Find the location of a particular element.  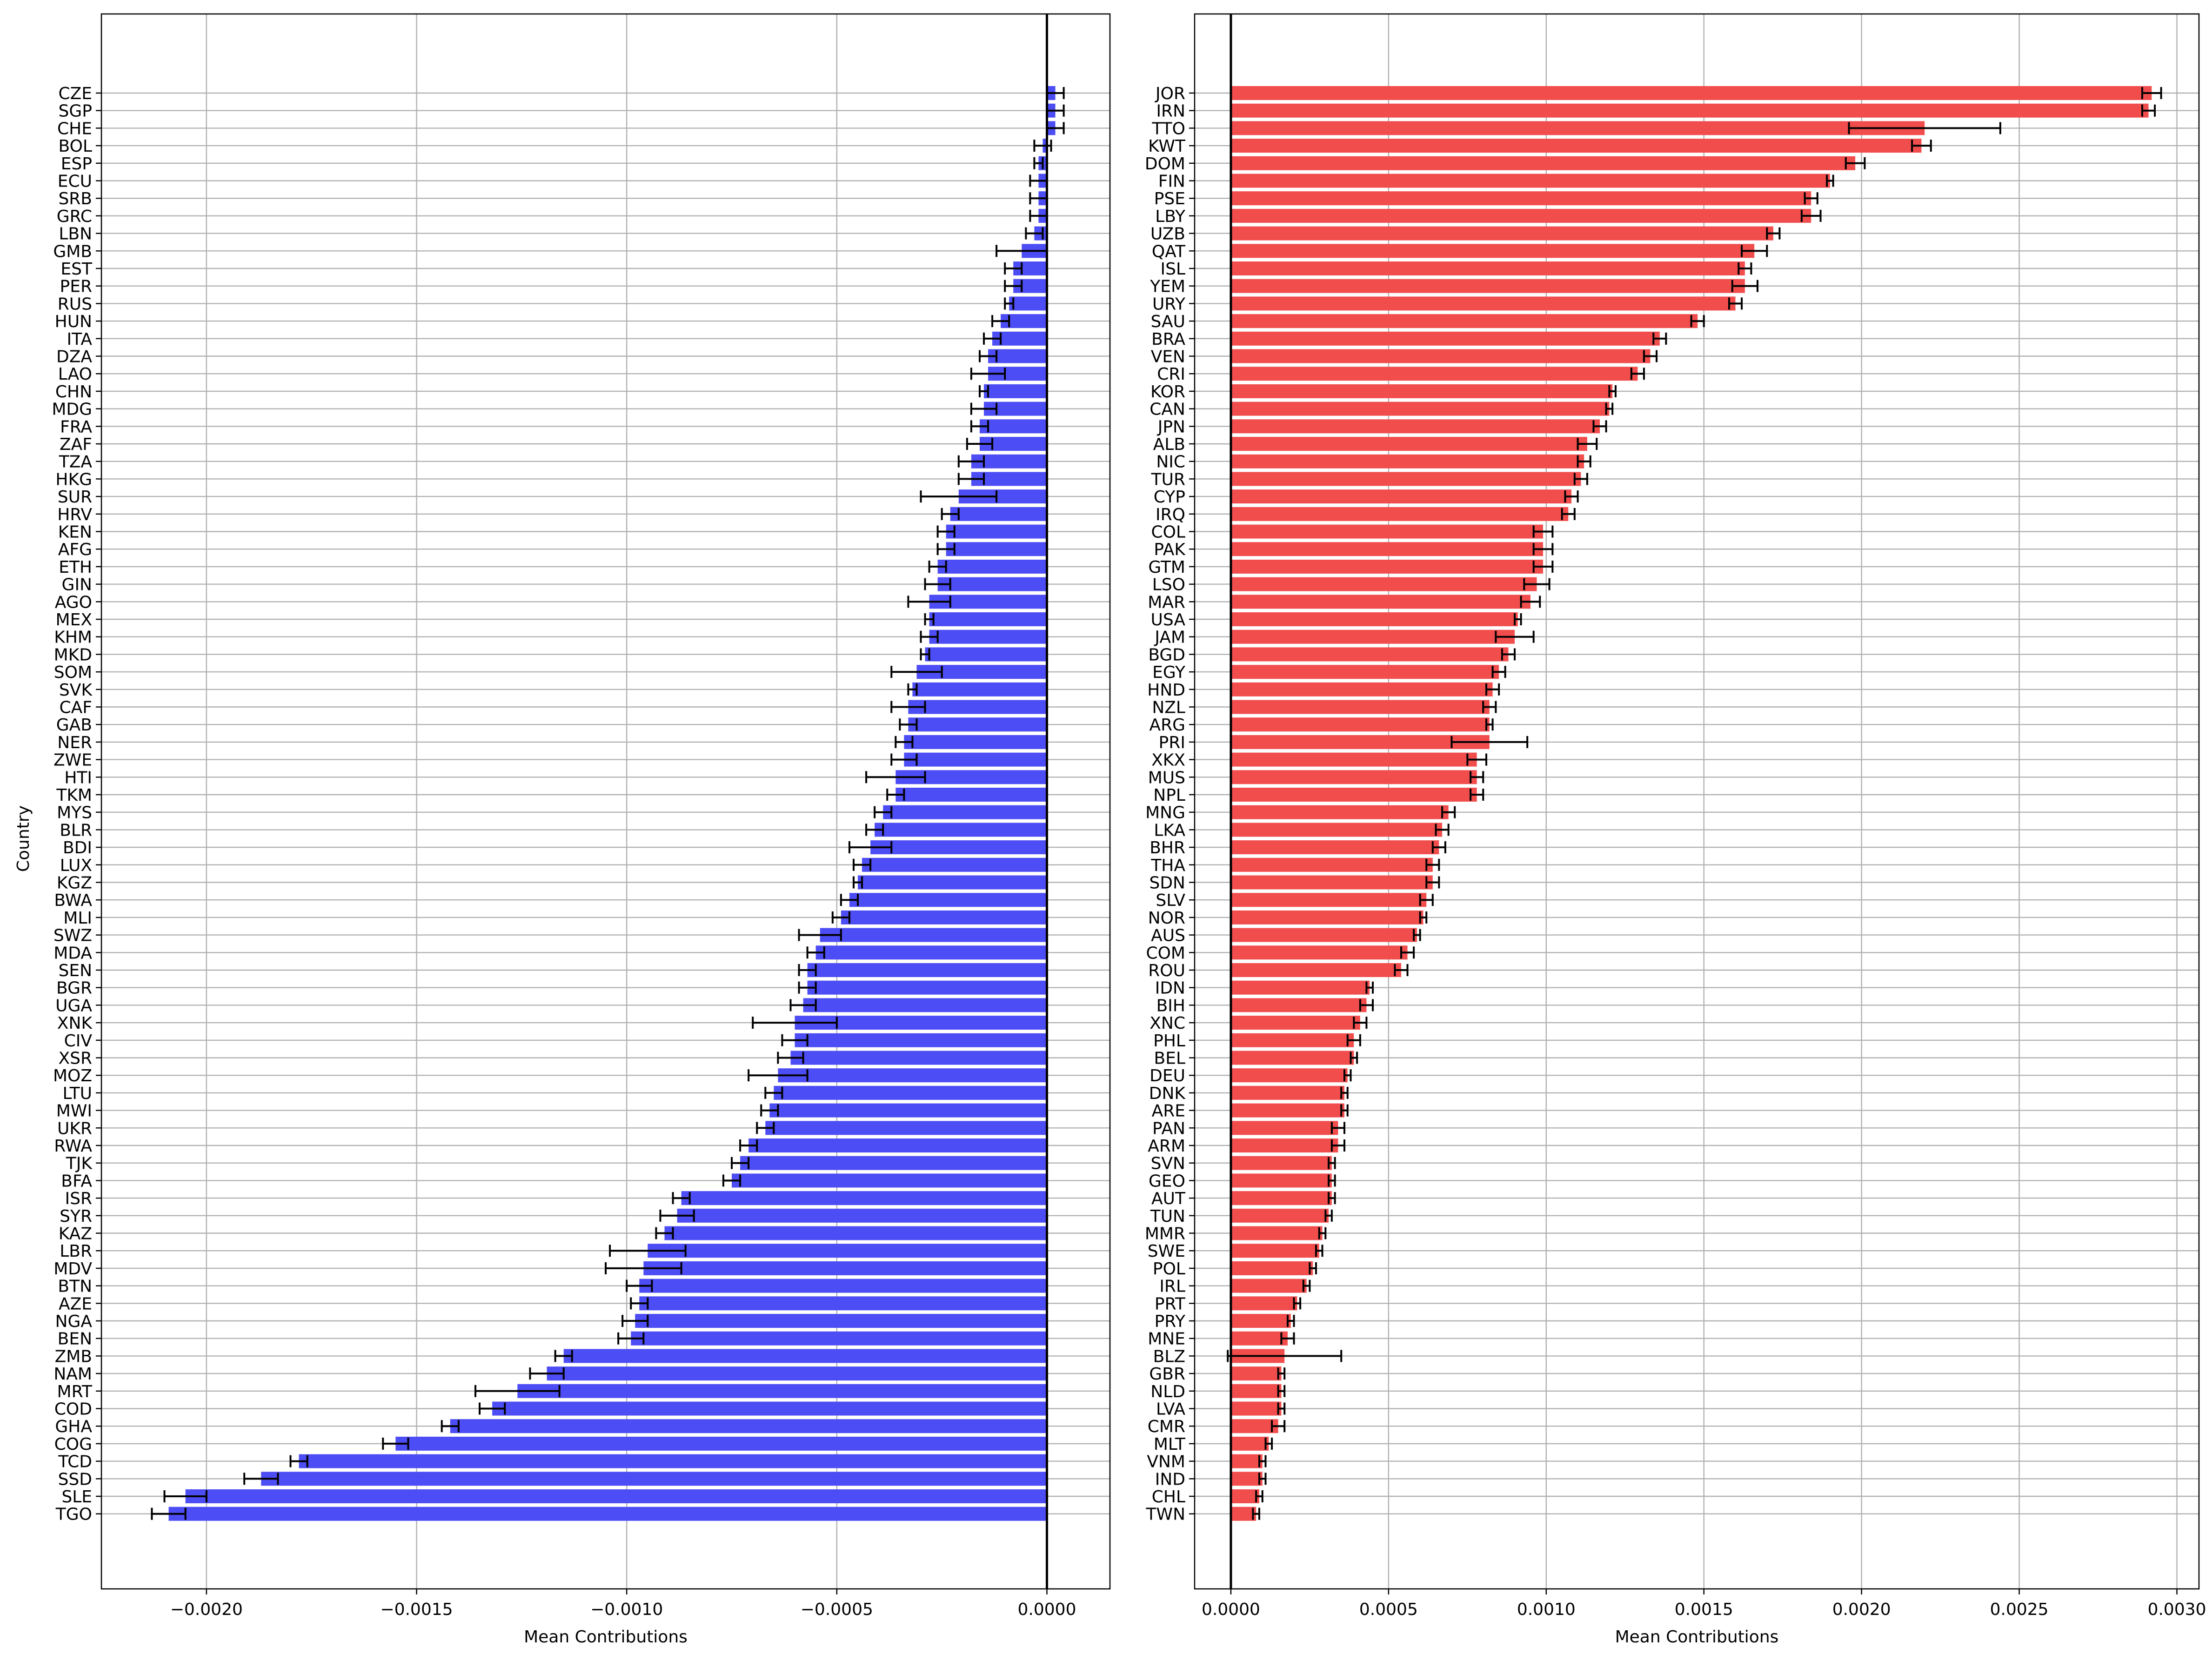

y-tick-label: LBY is located at coordinates (1170, 217).